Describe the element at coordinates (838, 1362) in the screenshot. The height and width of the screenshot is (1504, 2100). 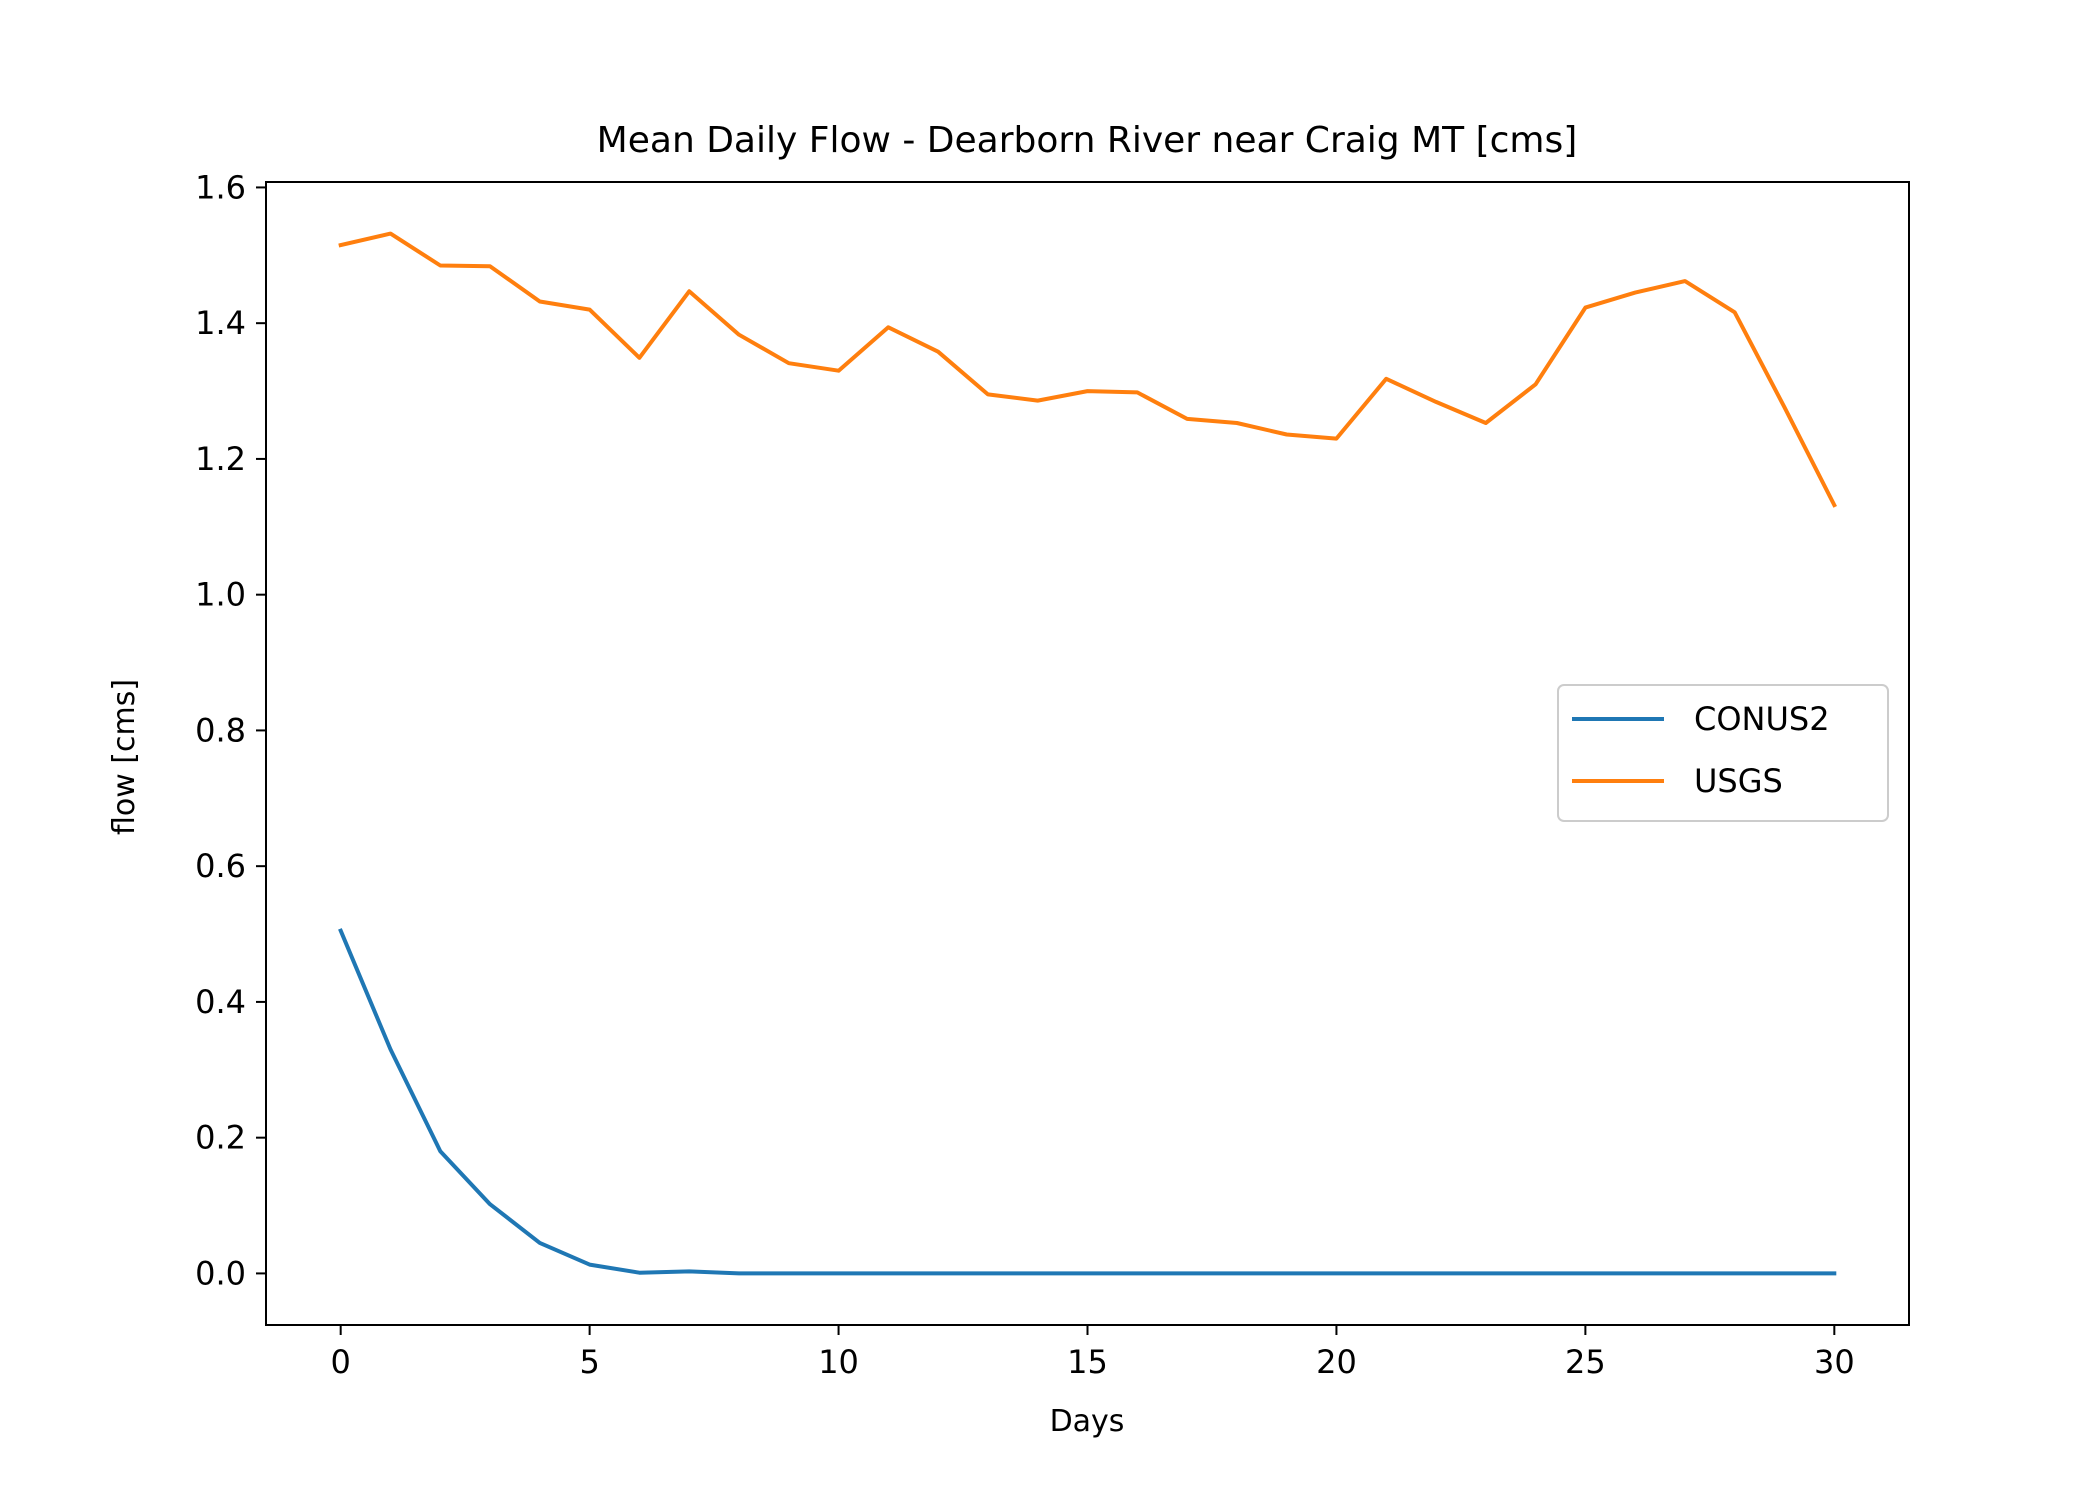
I see `x-tick-label: 10` at that location.